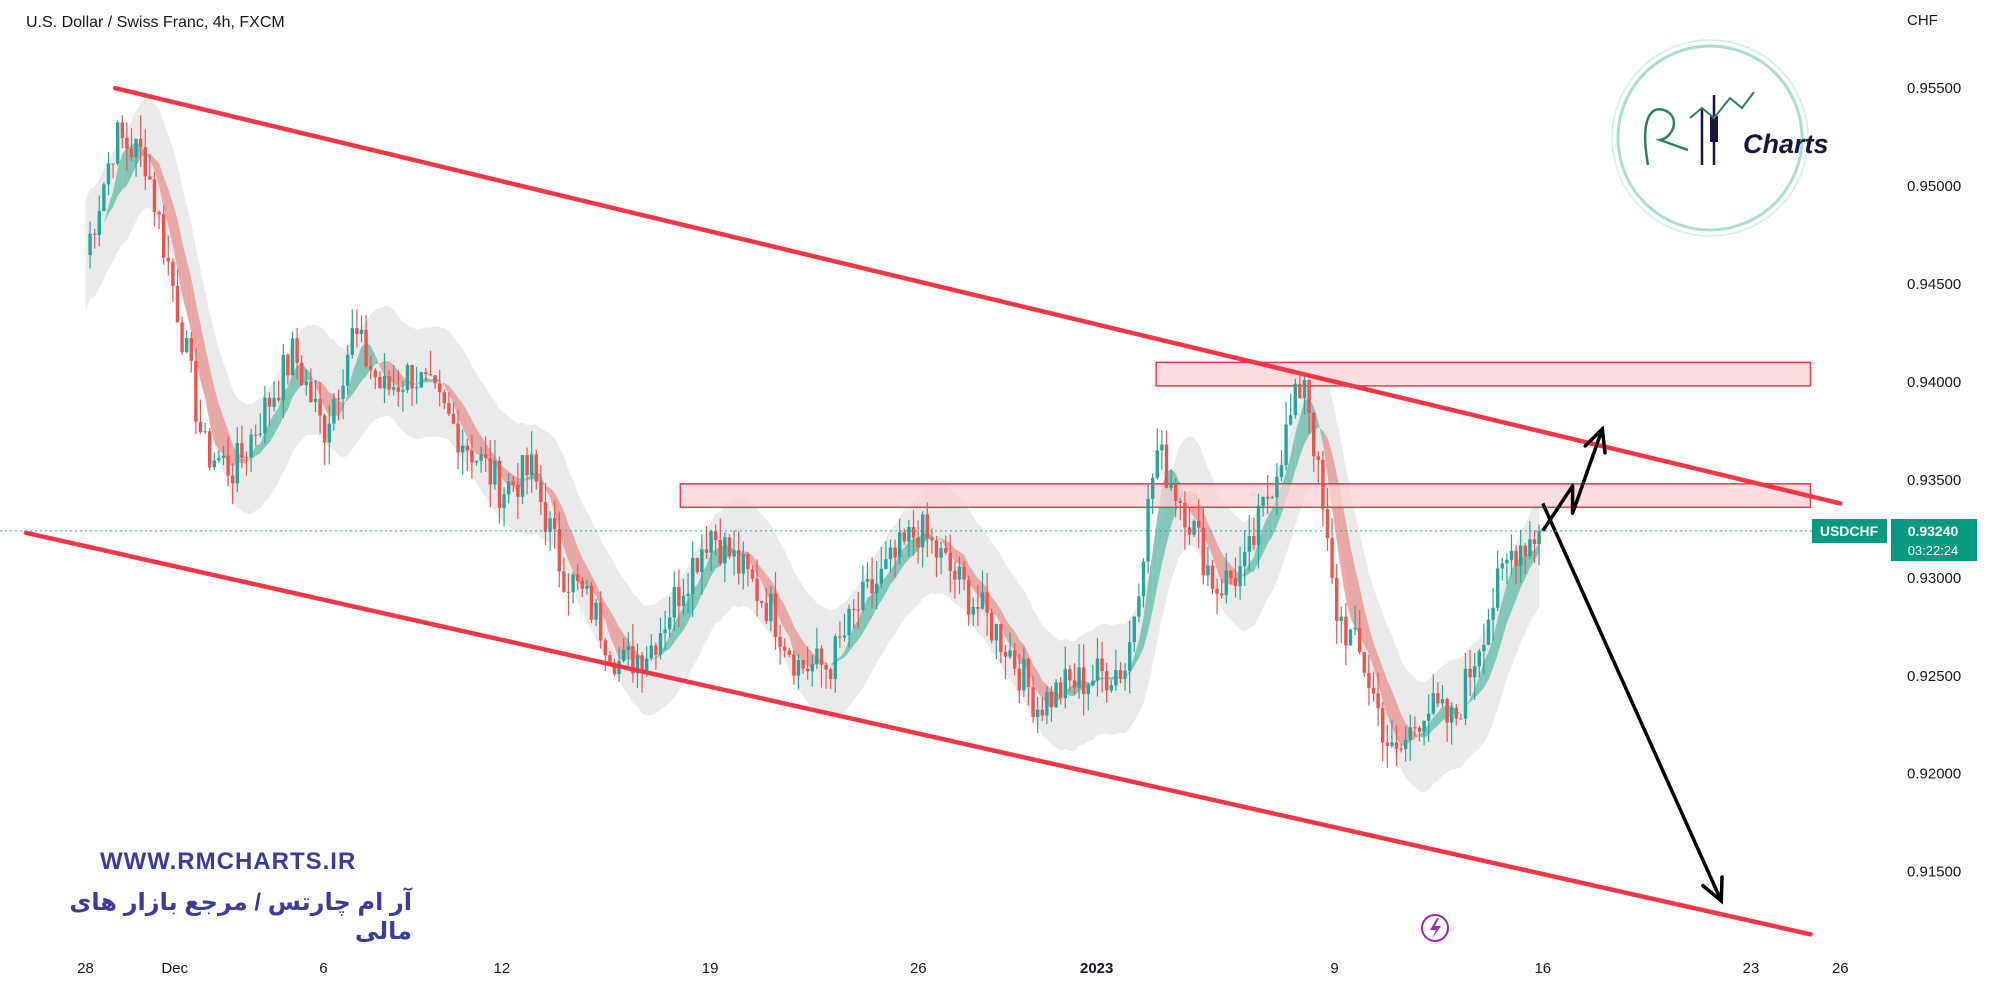  Describe the element at coordinates (1542, 968) in the screenshot. I see `time-tick-label: 16` at that location.